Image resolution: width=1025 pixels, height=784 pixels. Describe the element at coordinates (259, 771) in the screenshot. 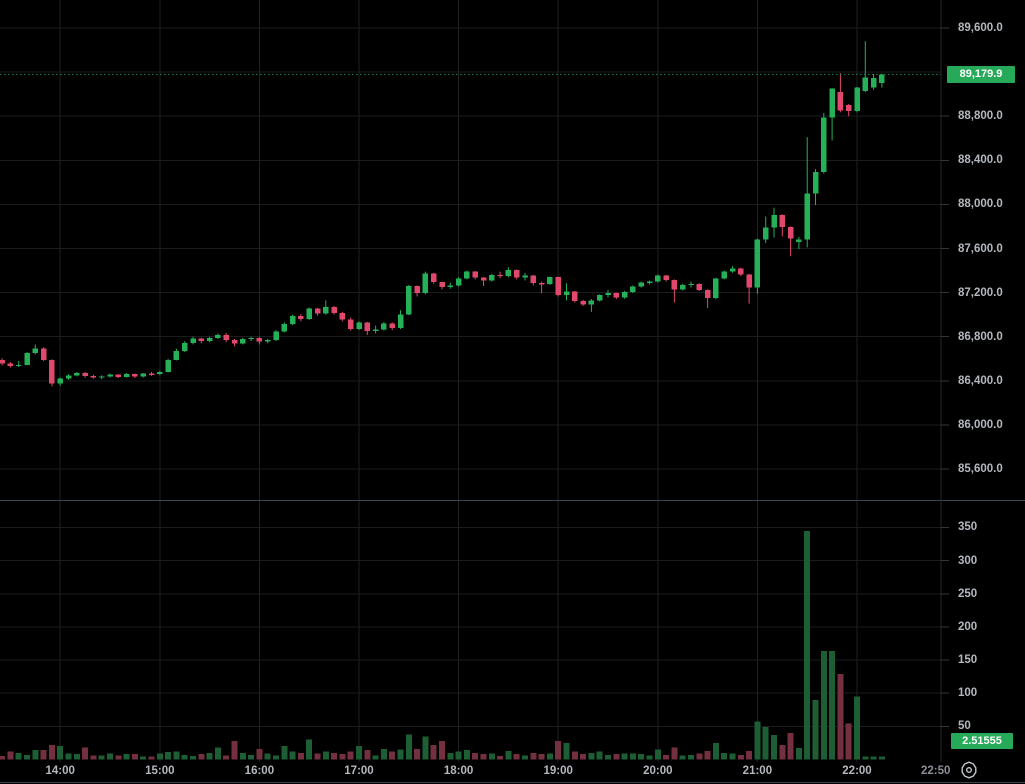

I see `time-axis-label: 16:00` at that location.